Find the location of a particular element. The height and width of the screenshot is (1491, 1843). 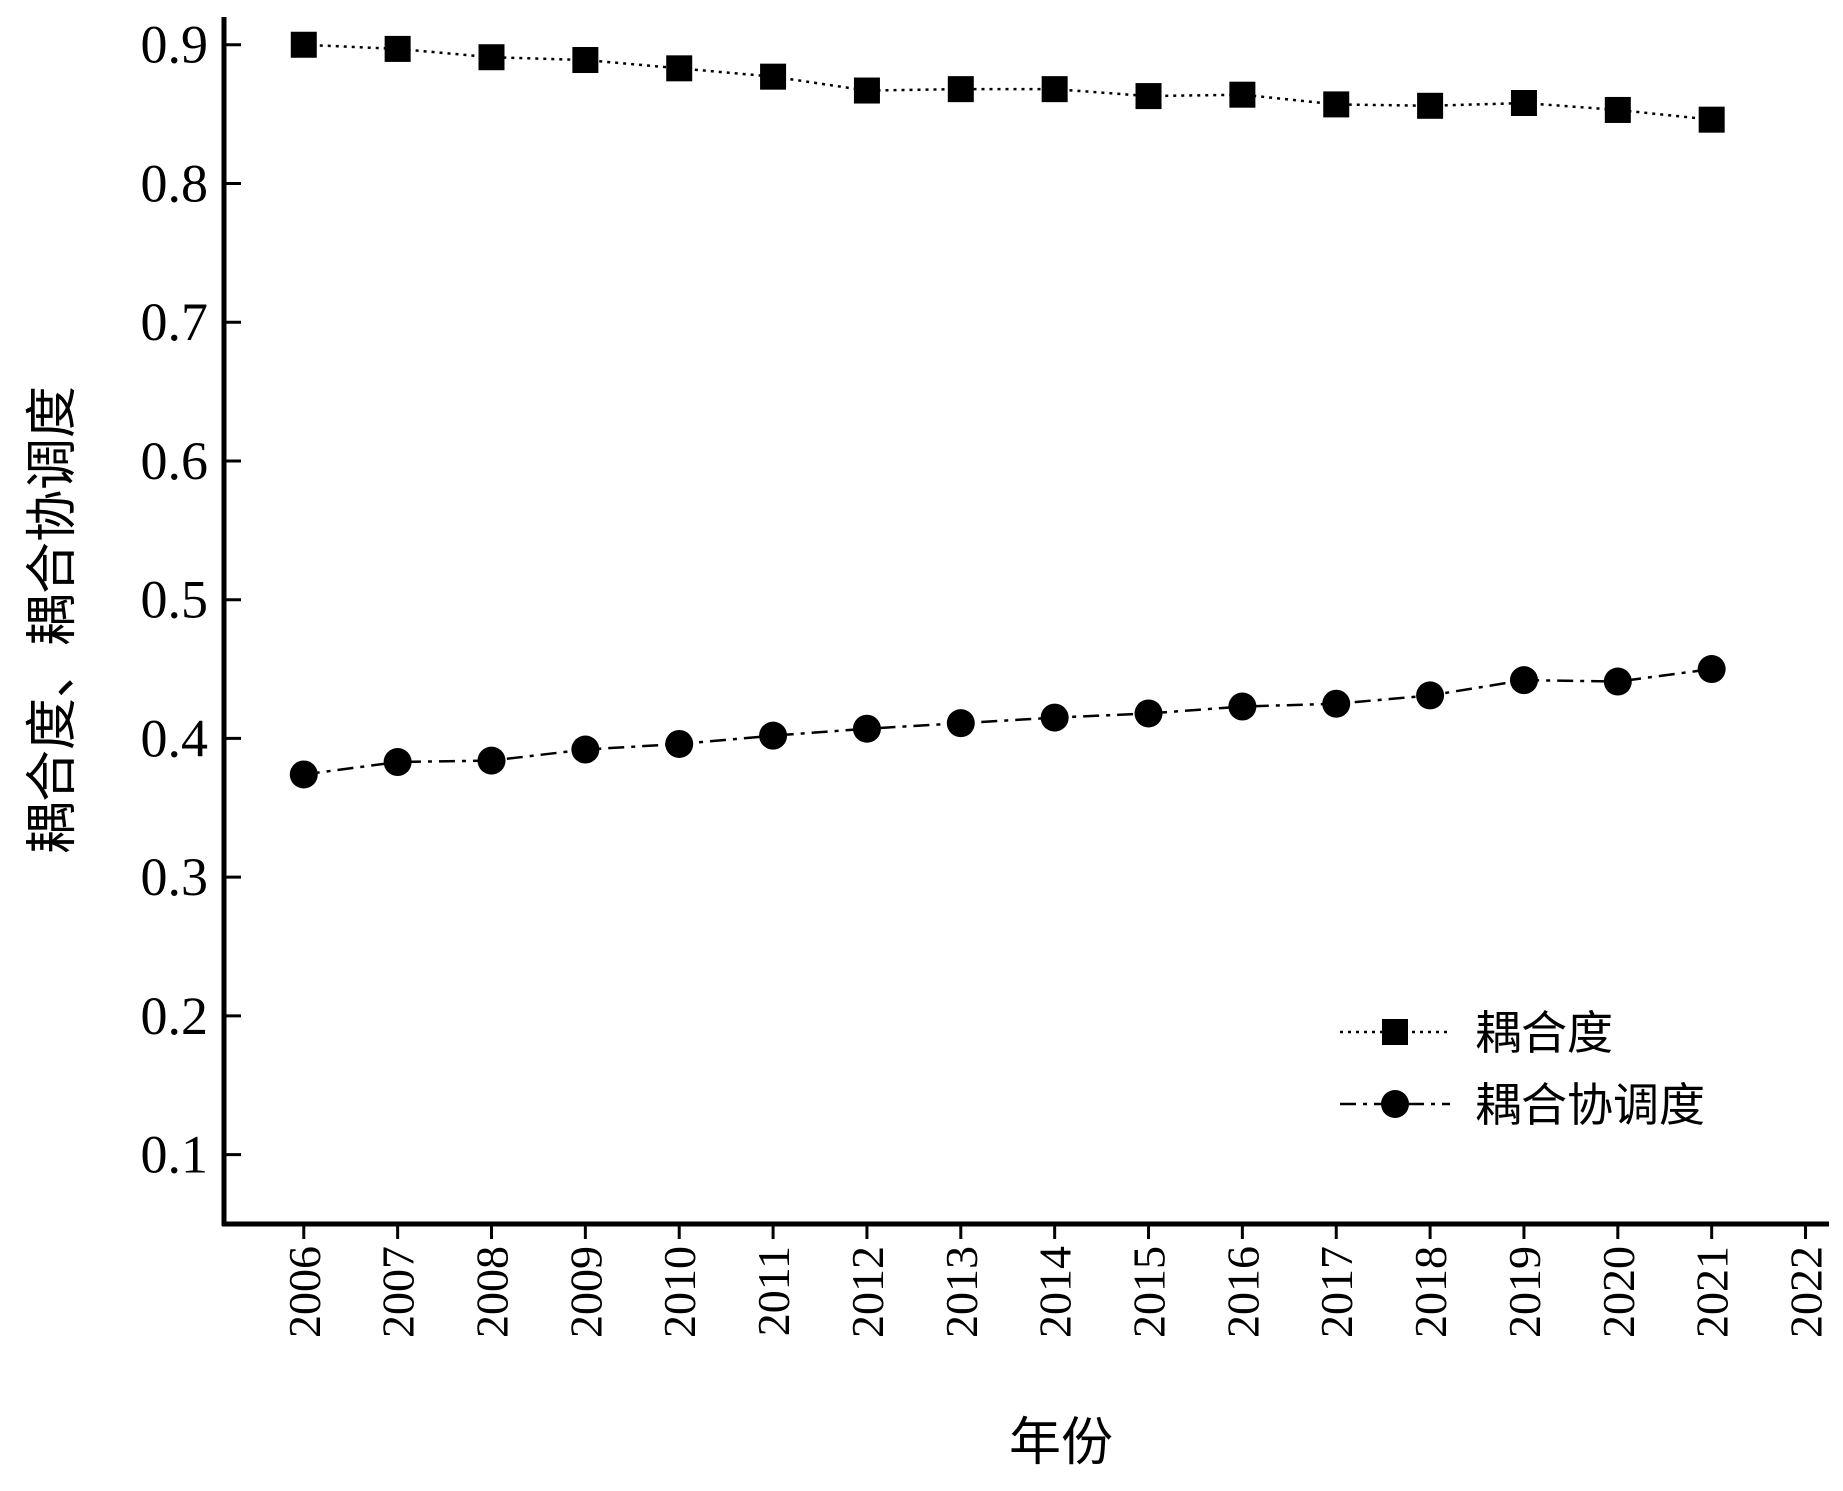

x-tick-label: 2007 is located at coordinates (398, 1292).